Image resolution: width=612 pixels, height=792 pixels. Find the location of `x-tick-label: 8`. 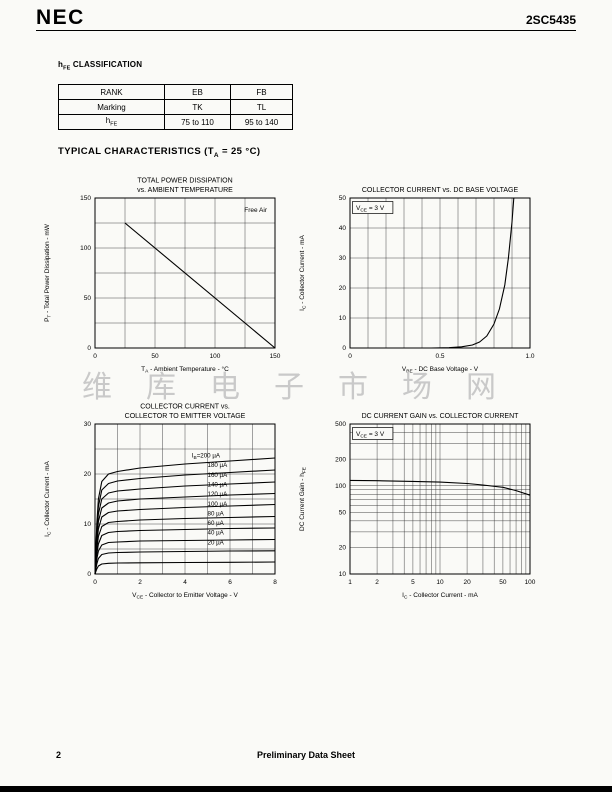

x-tick-label: 8 is located at coordinates (275, 582).